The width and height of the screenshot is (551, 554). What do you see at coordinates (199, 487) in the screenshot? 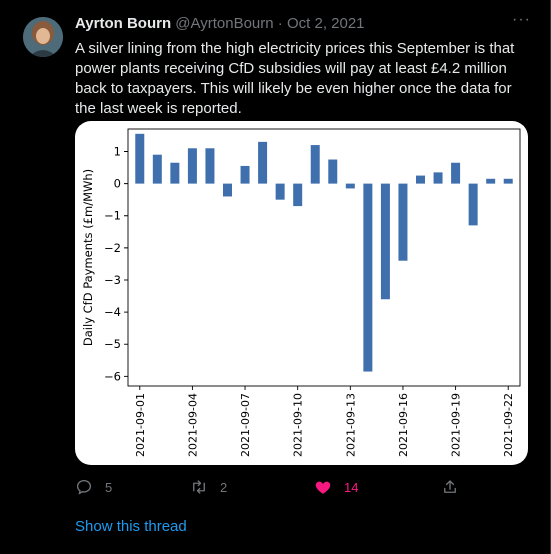
I see `retweet-icon` at bounding box center [199, 487].